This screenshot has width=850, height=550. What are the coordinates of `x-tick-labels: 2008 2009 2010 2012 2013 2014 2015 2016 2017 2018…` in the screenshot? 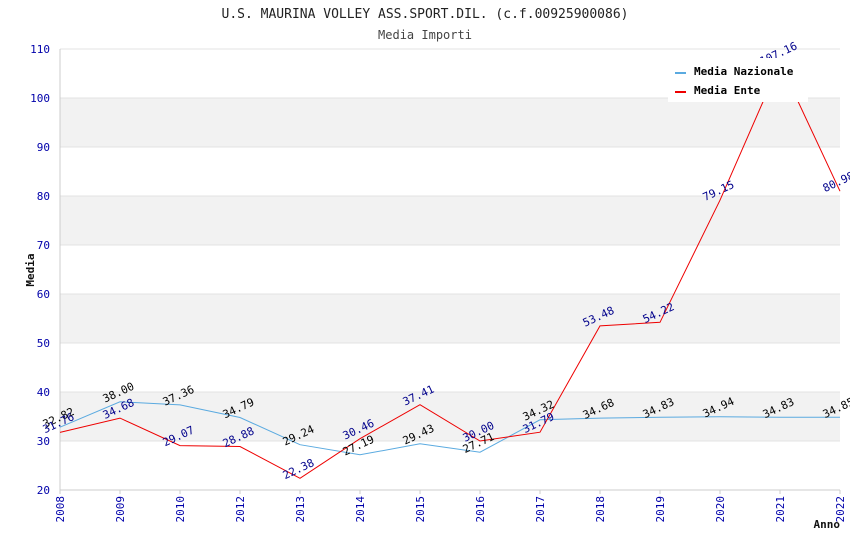 It's located at (450, 509).